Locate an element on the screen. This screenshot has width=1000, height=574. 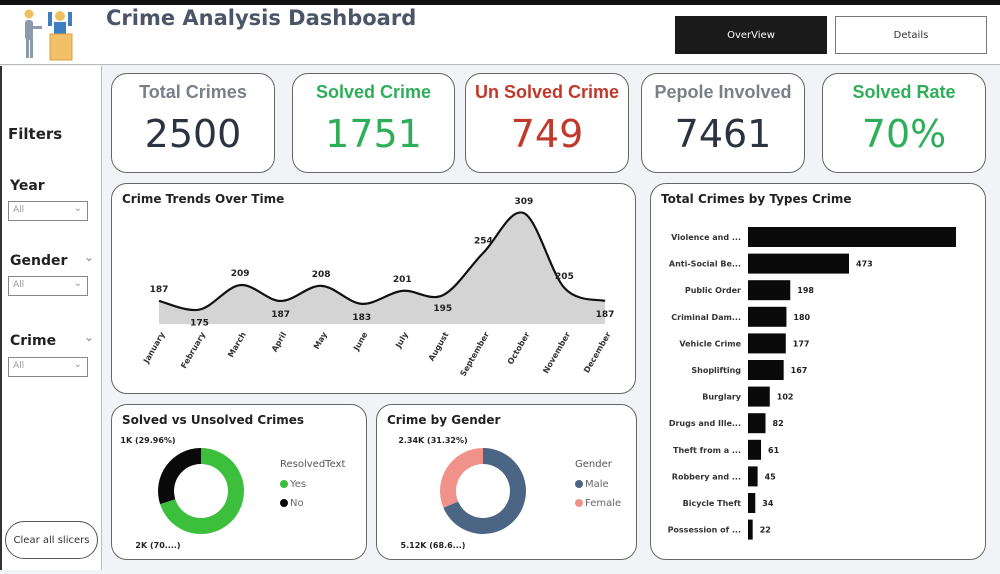
year-slicer-dropdown: All ⌄ is located at coordinates (48, 211).